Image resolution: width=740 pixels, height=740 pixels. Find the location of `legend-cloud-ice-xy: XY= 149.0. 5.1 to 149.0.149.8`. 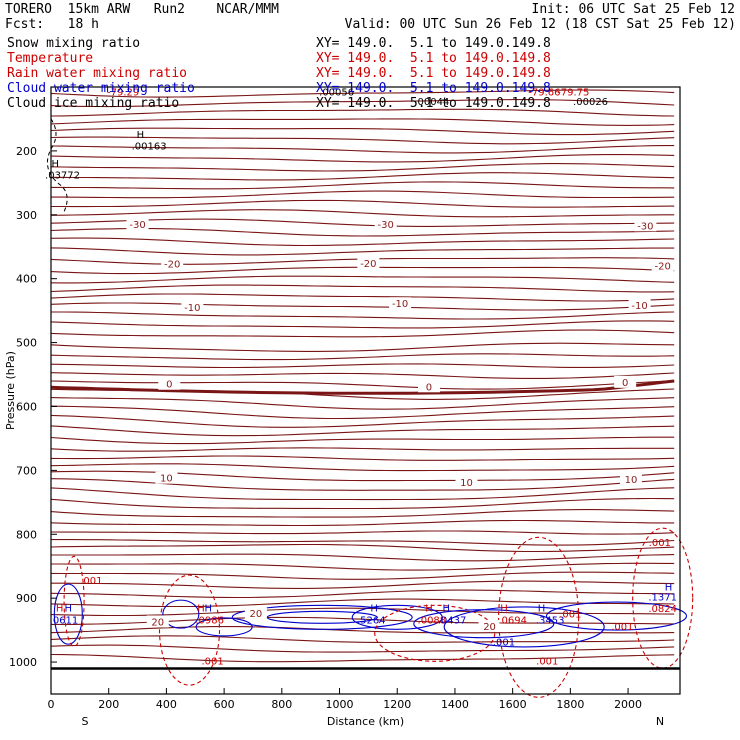

legend-cloud-ice-xy: XY= 149.0. 5.1 to 149.0.149.8 is located at coordinates (433, 103).